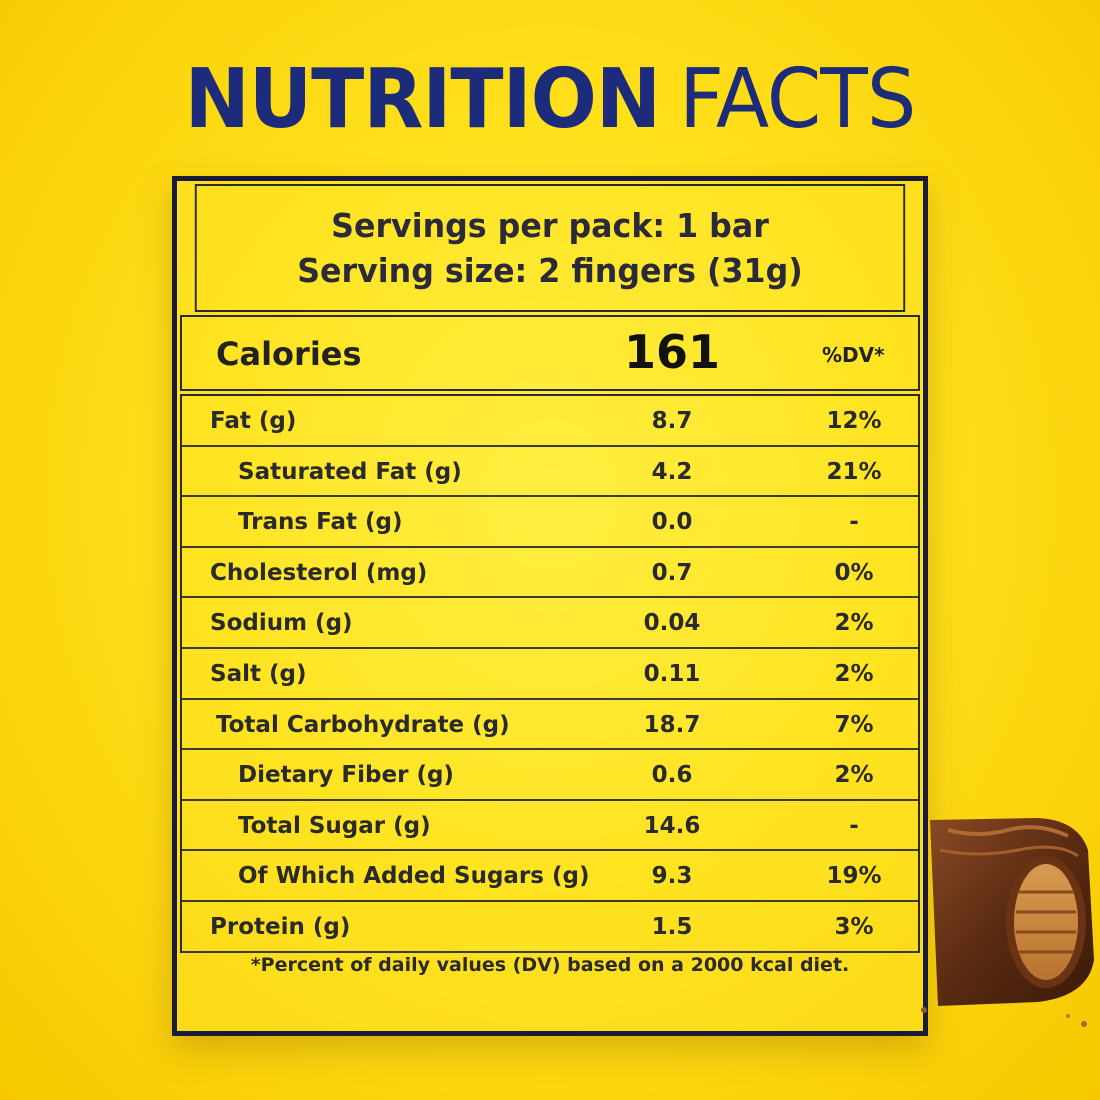 Image resolution: width=1100 pixels, height=1100 pixels. I want to click on table-row: Dietary Fiber (g) 0.6 2%, so click(550, 775).